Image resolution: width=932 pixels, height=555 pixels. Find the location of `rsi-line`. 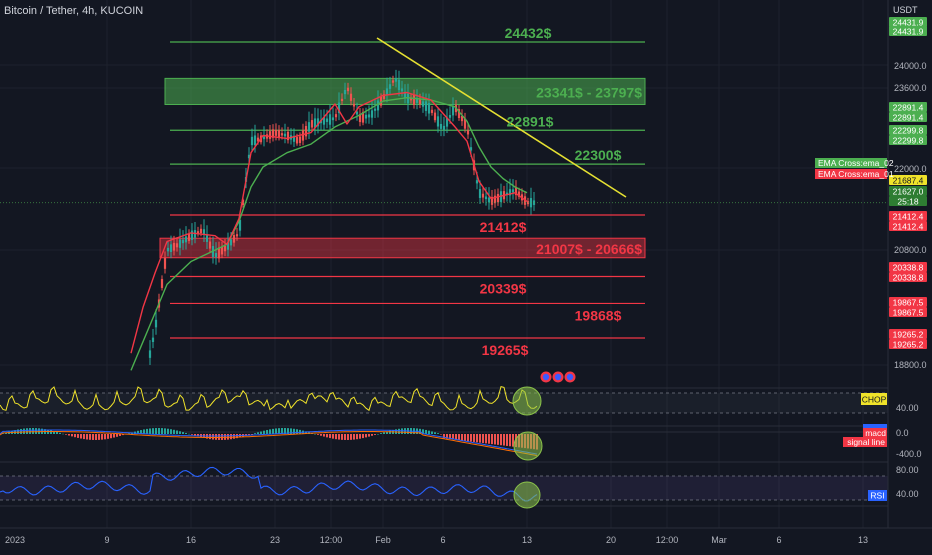

rsi-line is located at coordinates (269, 484).